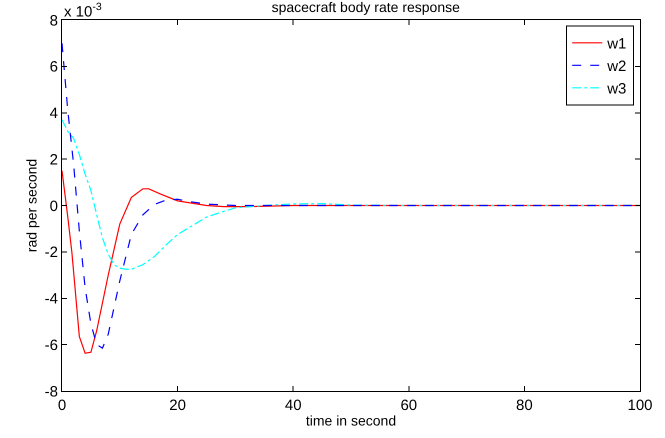 The width and height of the screenshot is (665, 438). What do you see at coordinates (524, 405) in the screenshot?
I see `x-tick-label: 80` at bounding box center [524, 405].